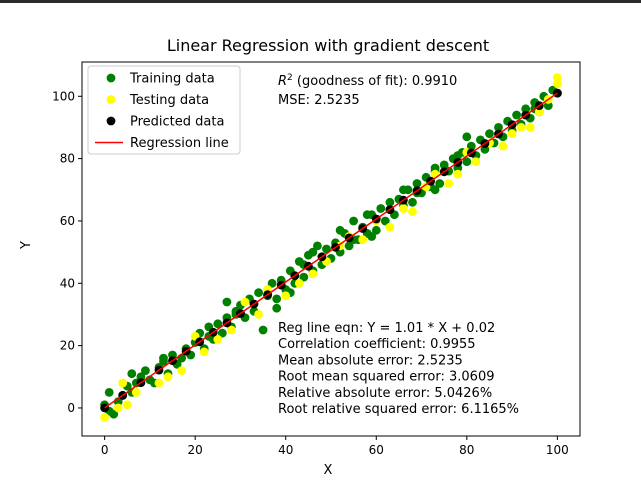  Describe the element at coordinates (71, 408) in the screenshot. I see `y-tick-label: 0` at that location.